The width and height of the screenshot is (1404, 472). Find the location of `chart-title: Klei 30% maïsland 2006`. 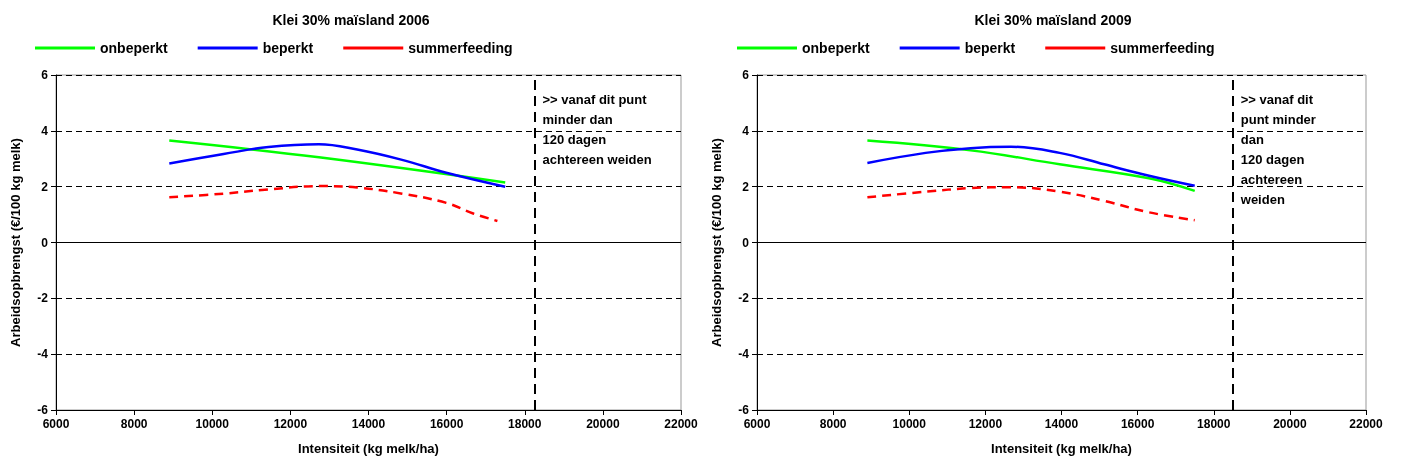

chart-title: Klei 30% maïsland 2006 is located at coordinates (351, 20).